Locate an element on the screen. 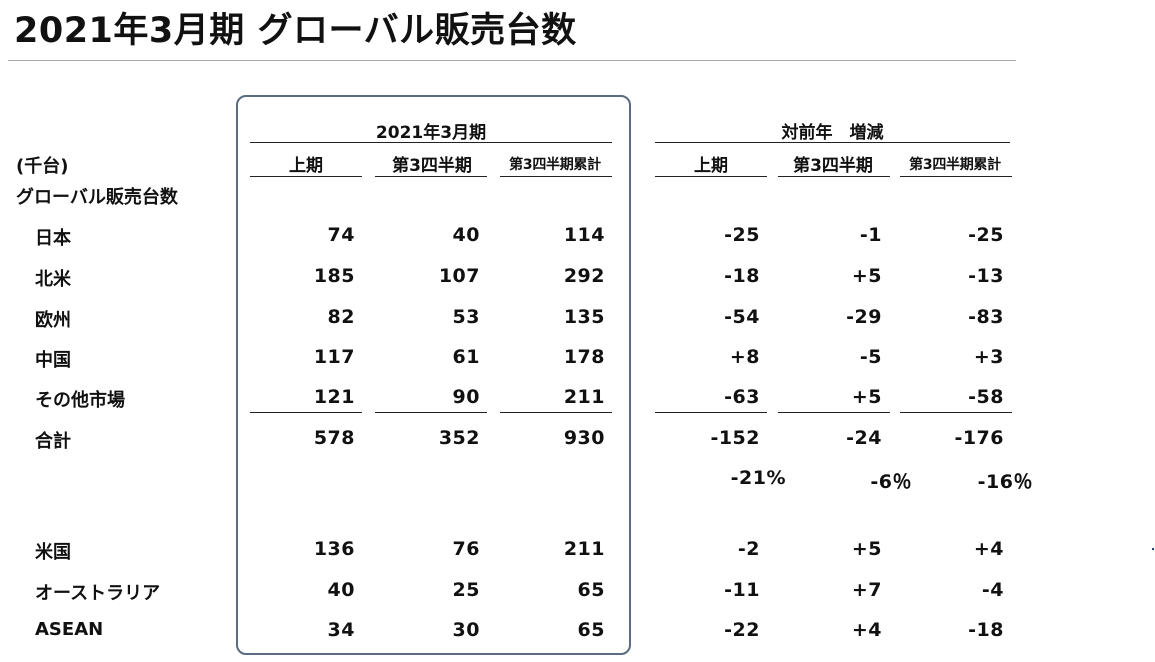  total-current-h1: 578 is located at coordinates (334, 438).